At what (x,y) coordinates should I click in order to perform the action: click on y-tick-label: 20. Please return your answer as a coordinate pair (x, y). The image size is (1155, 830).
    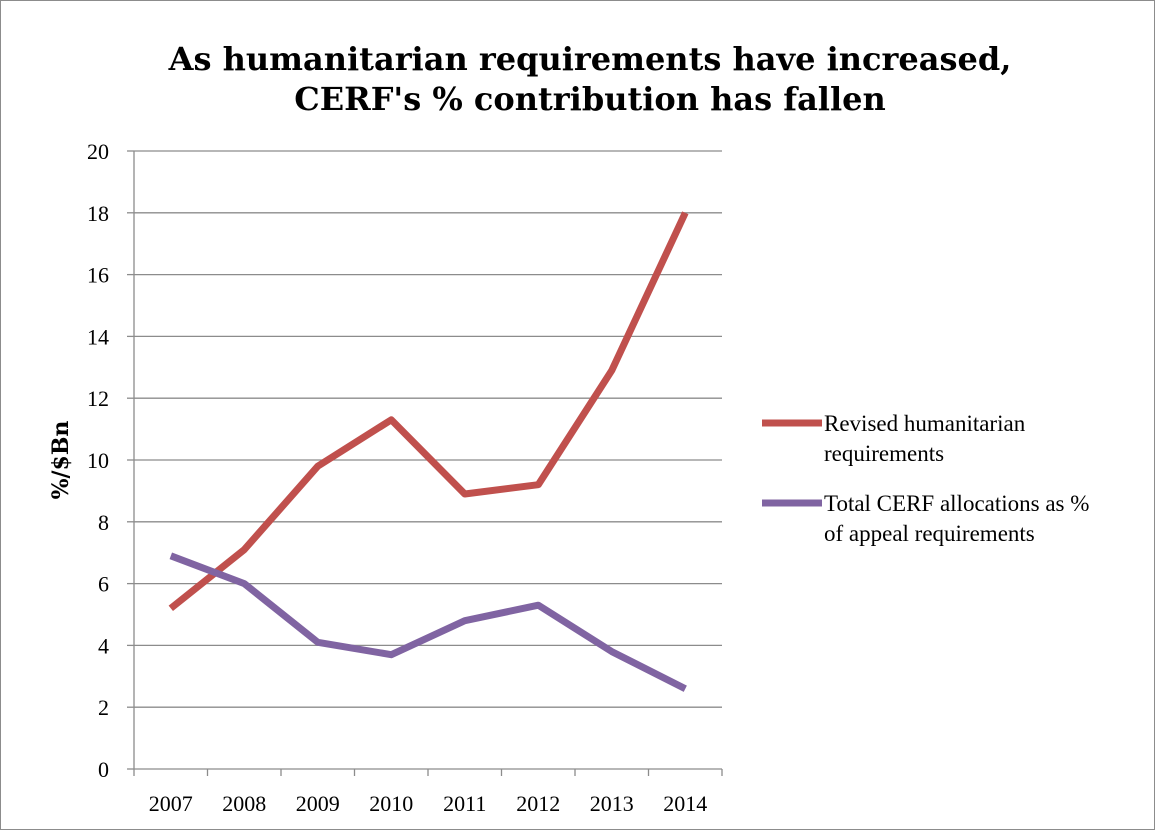
    Looking at the image, I should click on (98, 151).